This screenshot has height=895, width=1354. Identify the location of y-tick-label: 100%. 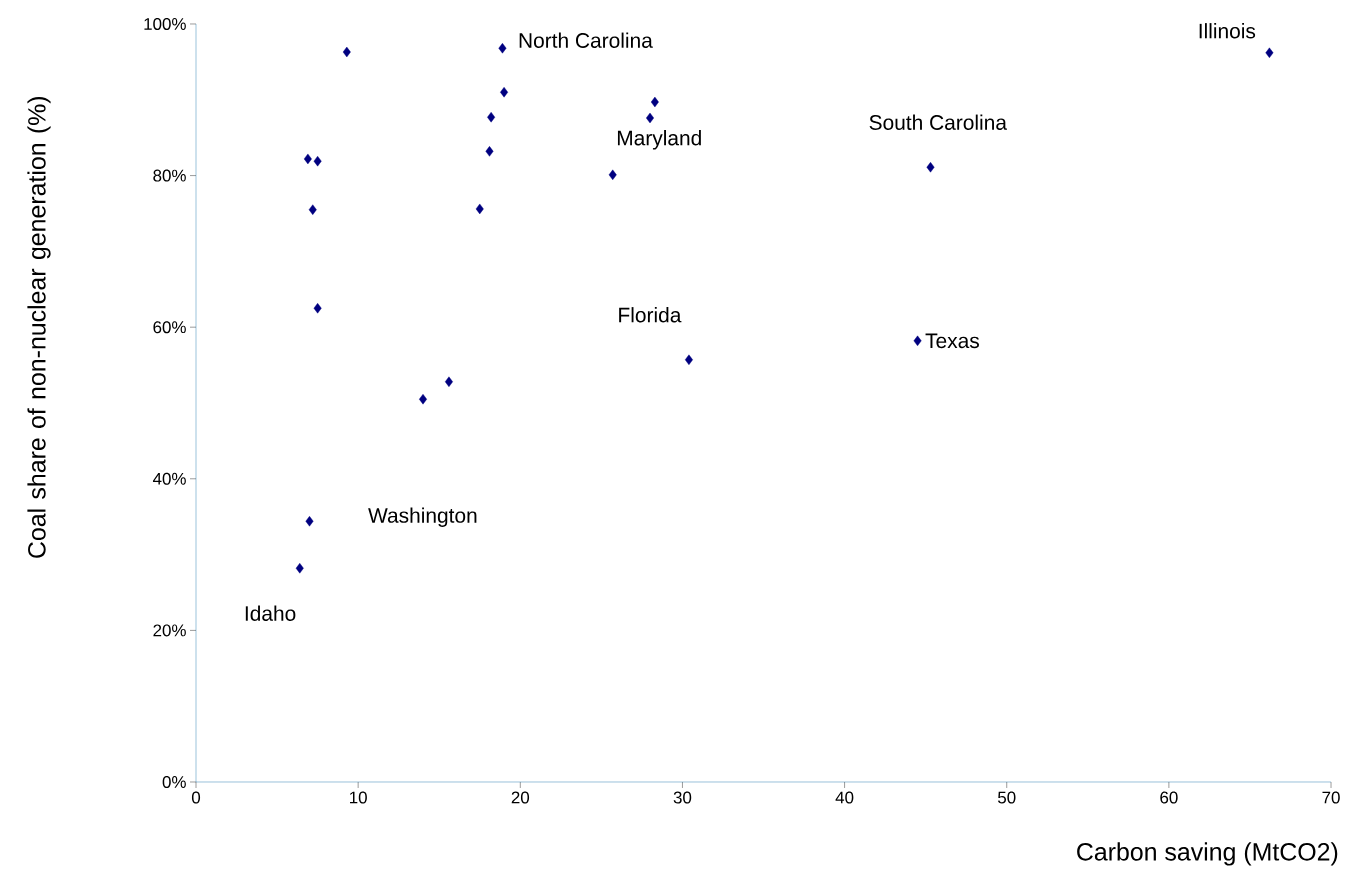
(165, 23).